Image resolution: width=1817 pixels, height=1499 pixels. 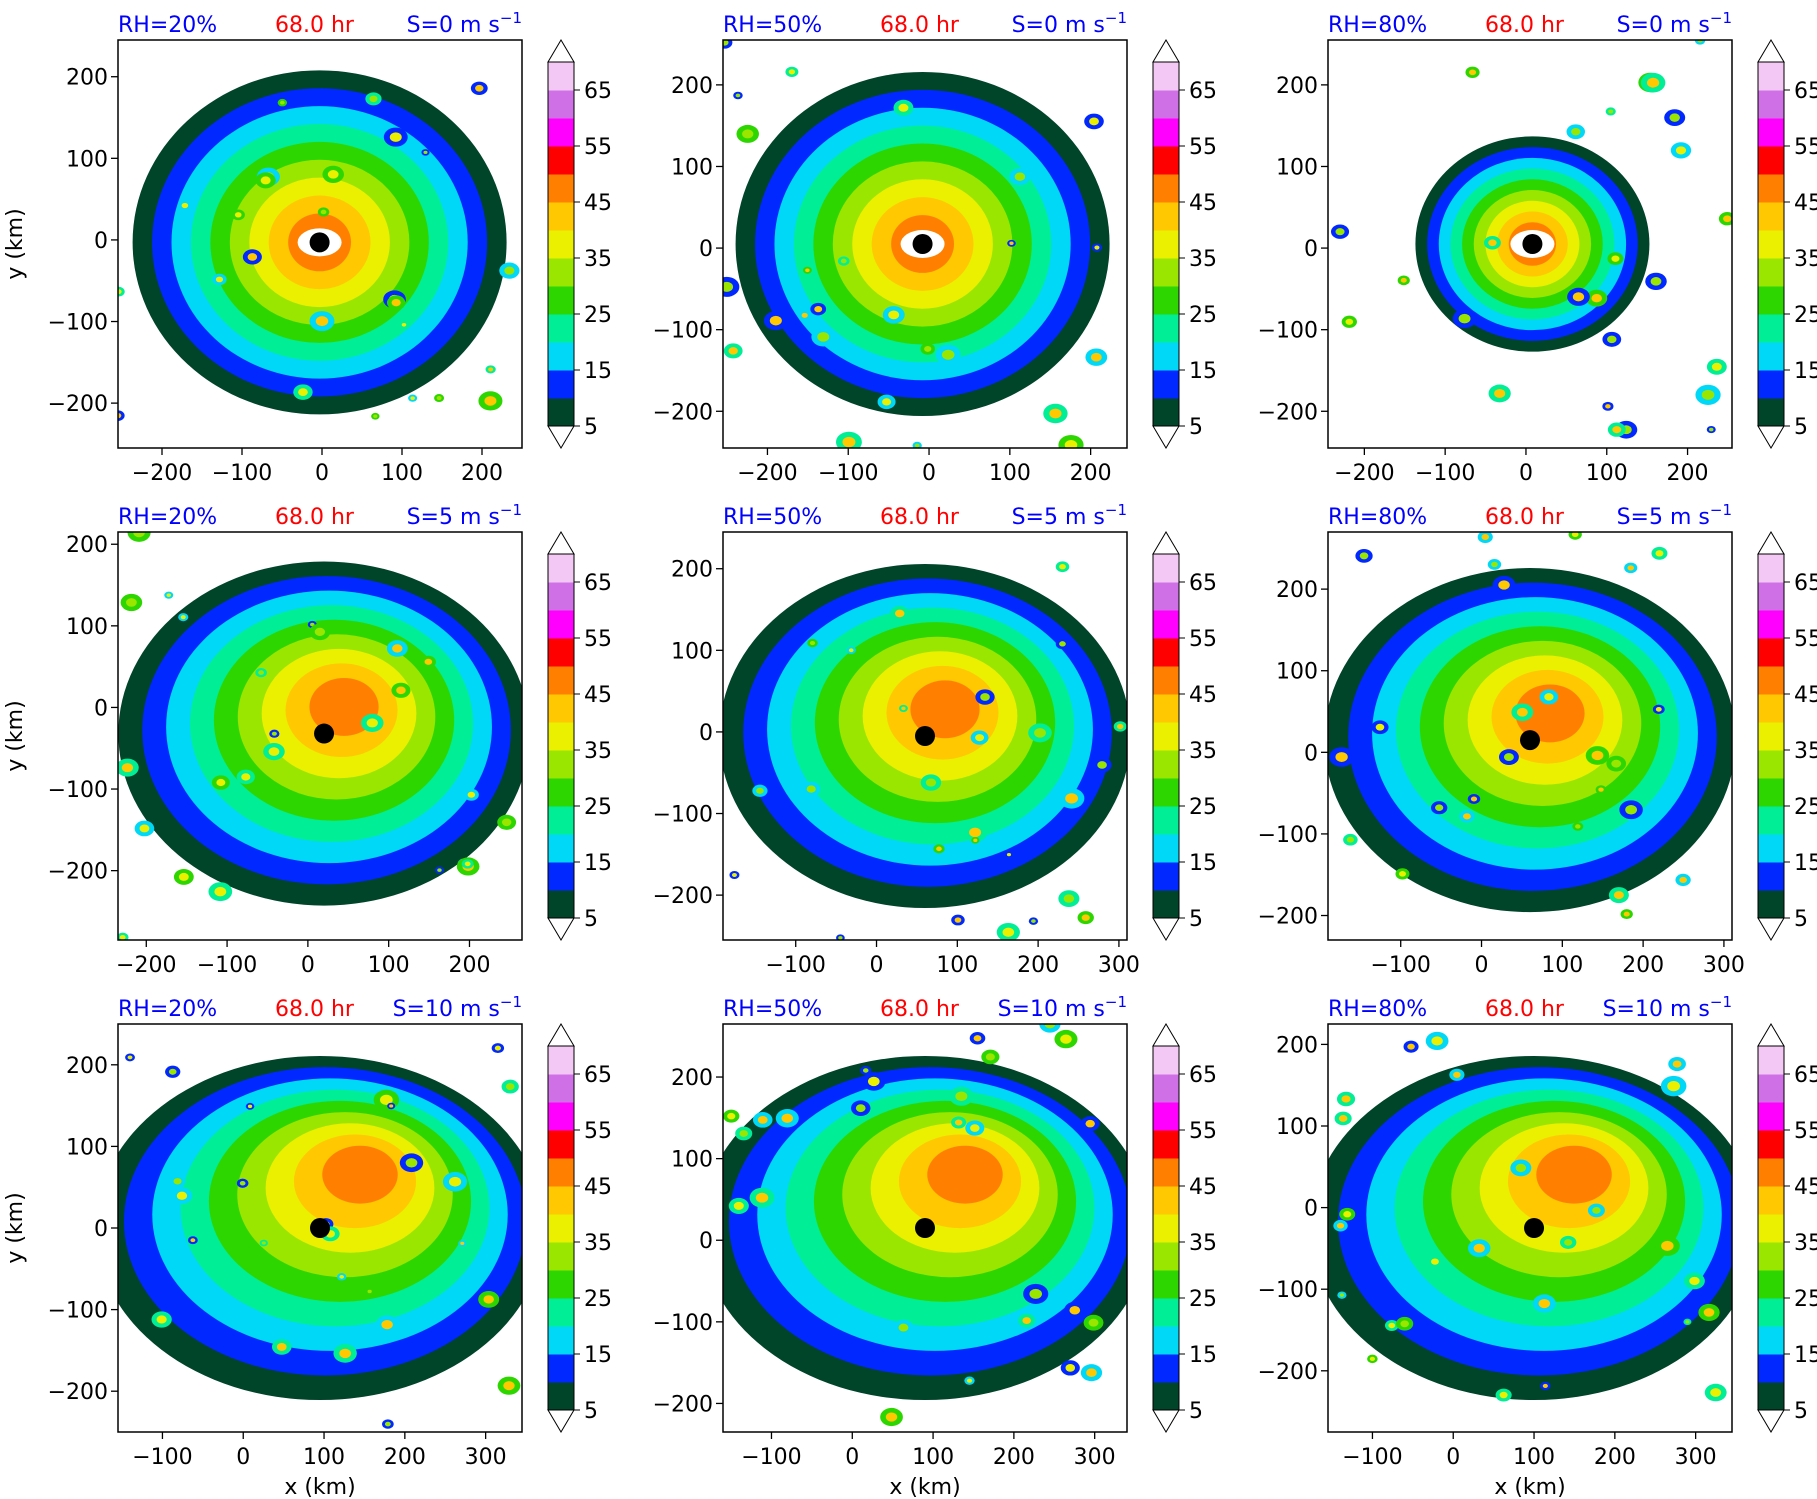 What do you see at coordinates (1771, 437) in the screenshot?
I see `colorbar-extend-bottom` at bounding box center [1771, 437].